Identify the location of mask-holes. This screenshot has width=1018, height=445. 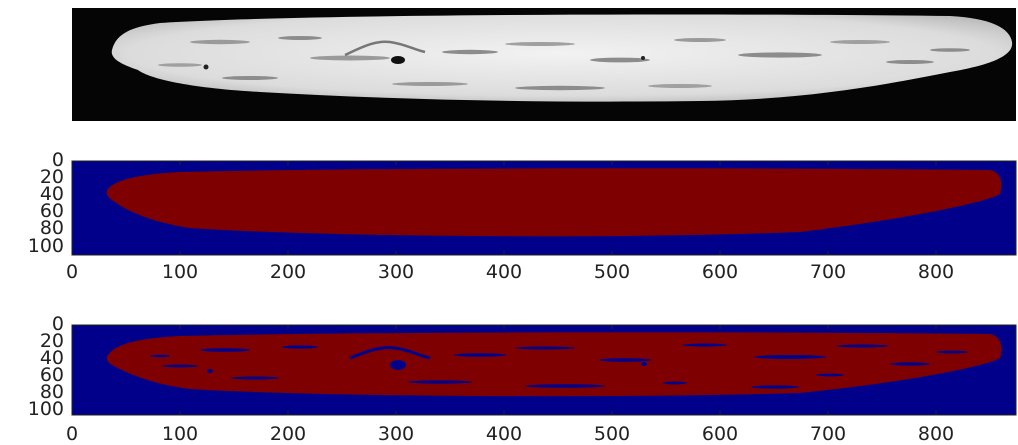
(559, 366).